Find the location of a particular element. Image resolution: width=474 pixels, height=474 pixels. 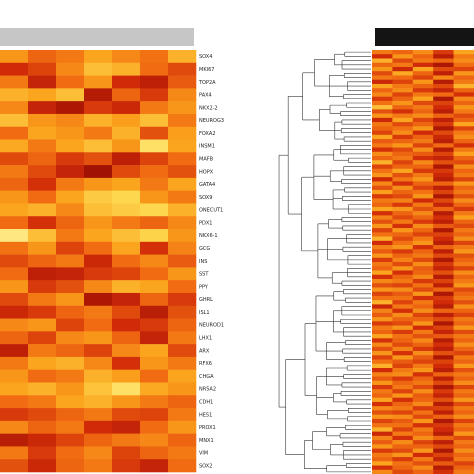

row-label: NEUROG3 is located at coordinates (211, 121).